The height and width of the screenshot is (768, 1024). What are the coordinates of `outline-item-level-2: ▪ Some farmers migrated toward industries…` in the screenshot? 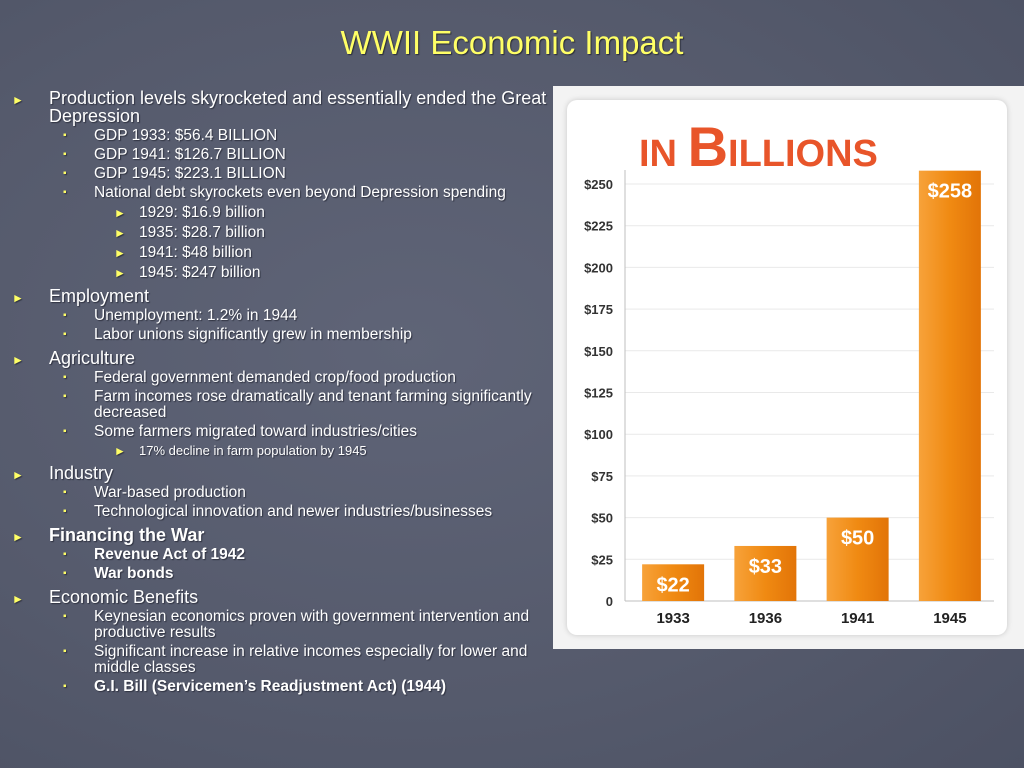 It's located at (282, 432).